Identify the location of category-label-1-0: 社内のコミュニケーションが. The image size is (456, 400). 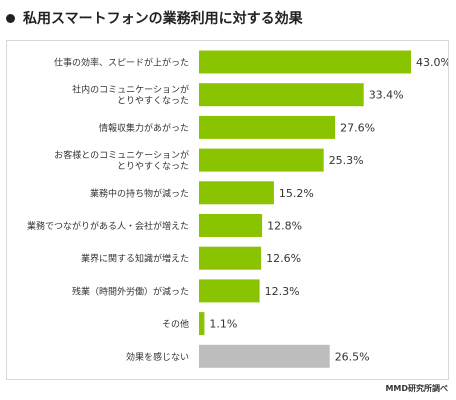
(130, 90).